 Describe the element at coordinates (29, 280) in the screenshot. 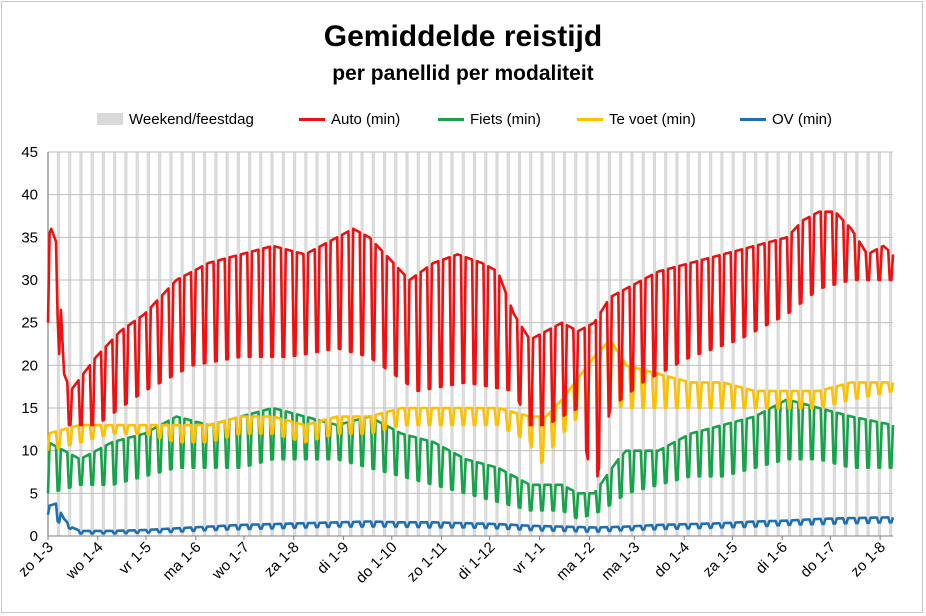

I see `y-tick-label: 30` at that location.